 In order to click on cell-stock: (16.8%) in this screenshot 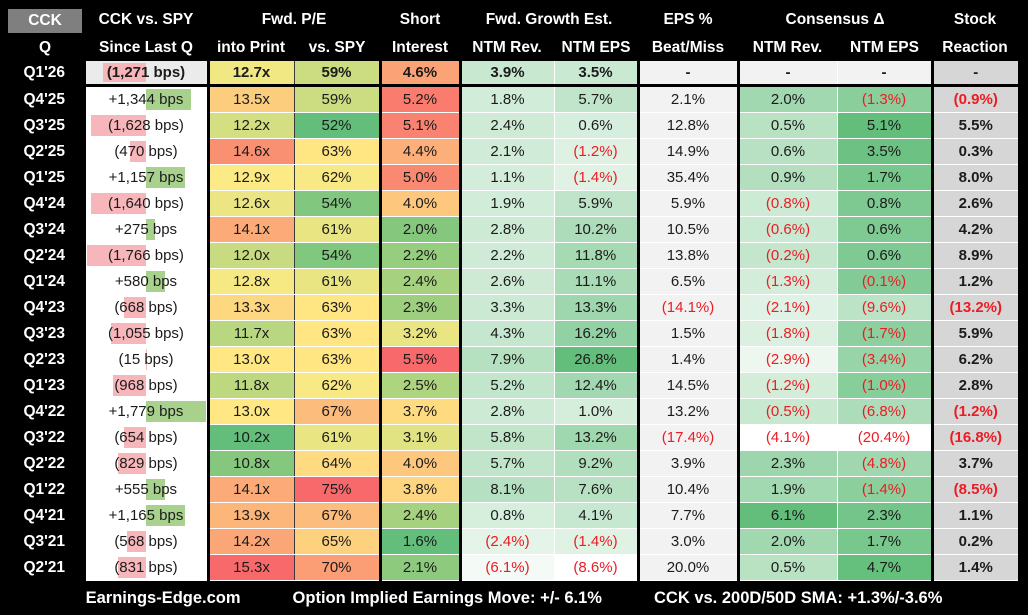, I will do `click(974, 437)`.